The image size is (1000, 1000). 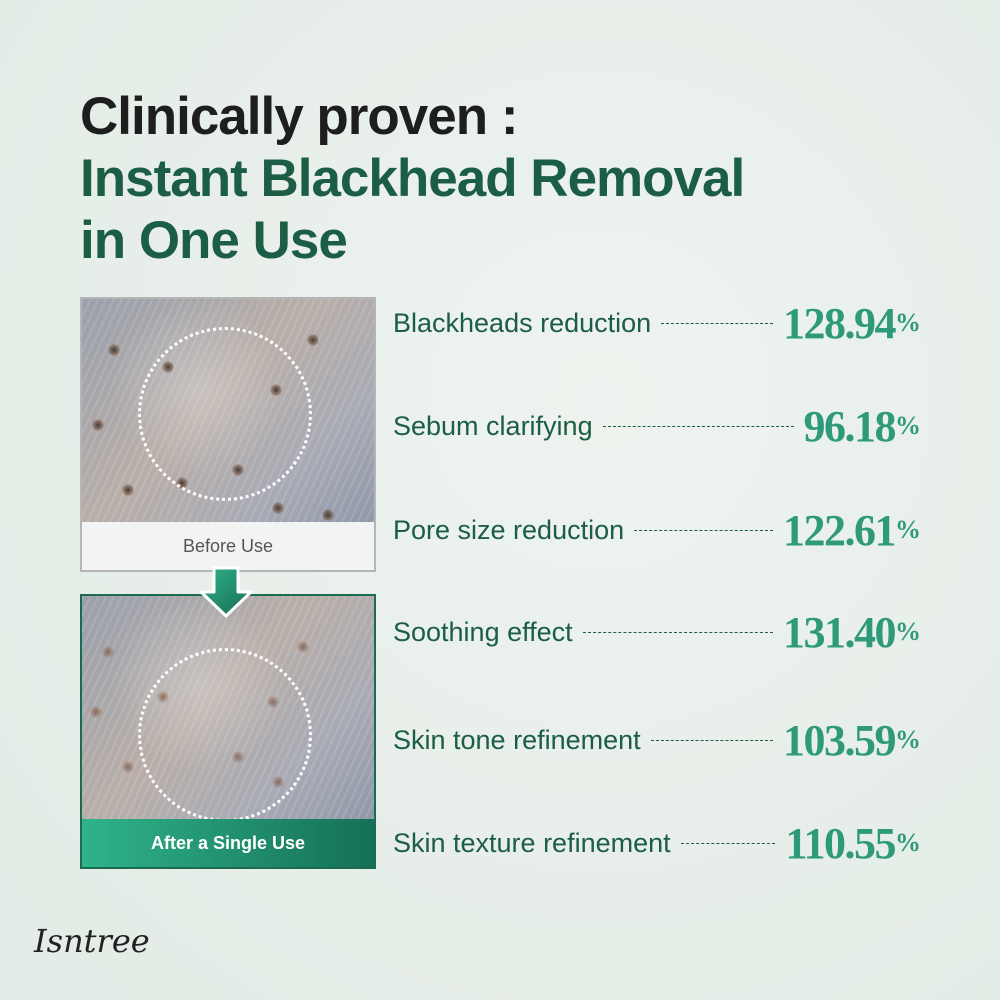 I want to click on metric-row: Skin tone refinement 103.59%, so click(x=657, y=740).